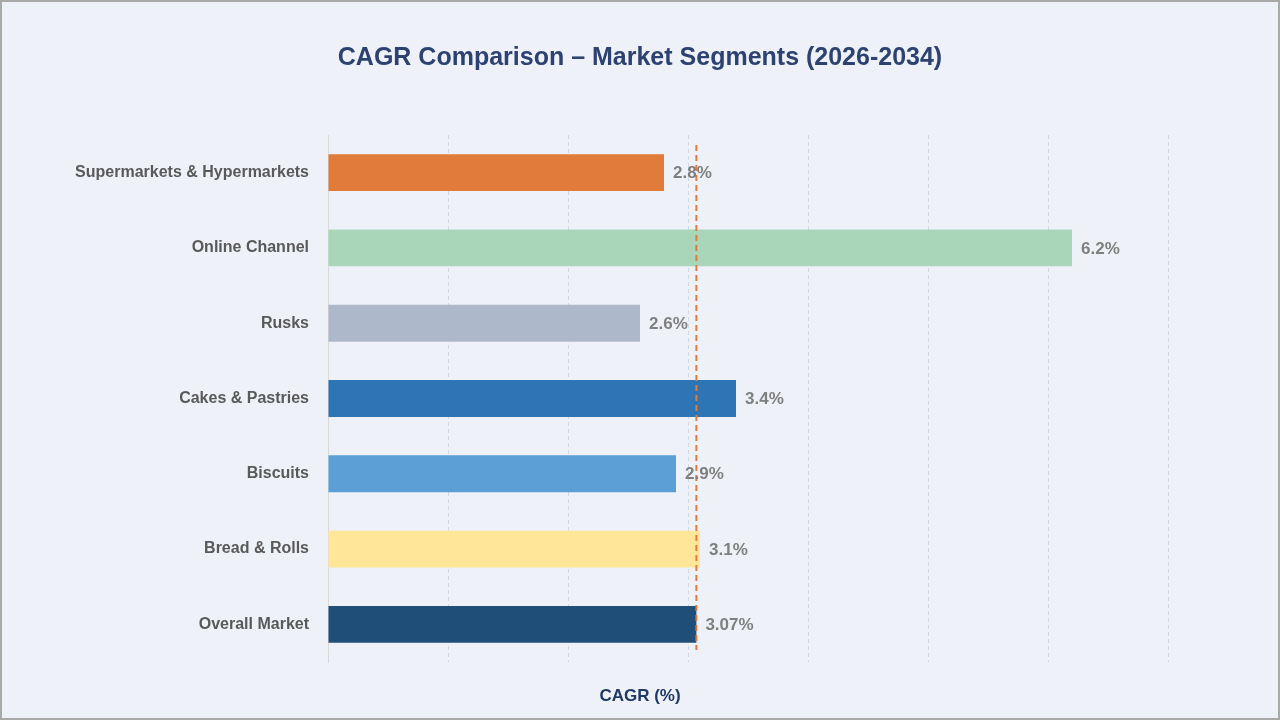 This screenshot has height=720, width=1280. I want to click on data-label: 2.6%, so click(668, 323).